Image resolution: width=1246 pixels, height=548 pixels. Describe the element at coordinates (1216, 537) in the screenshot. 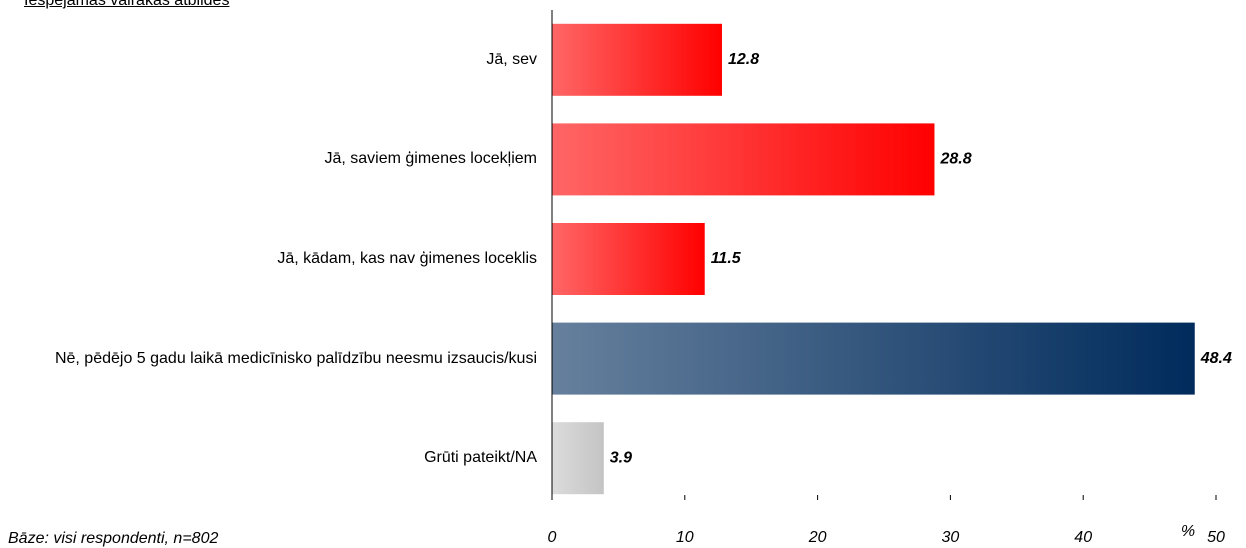

I see `x-tick-label: 50` at that location.